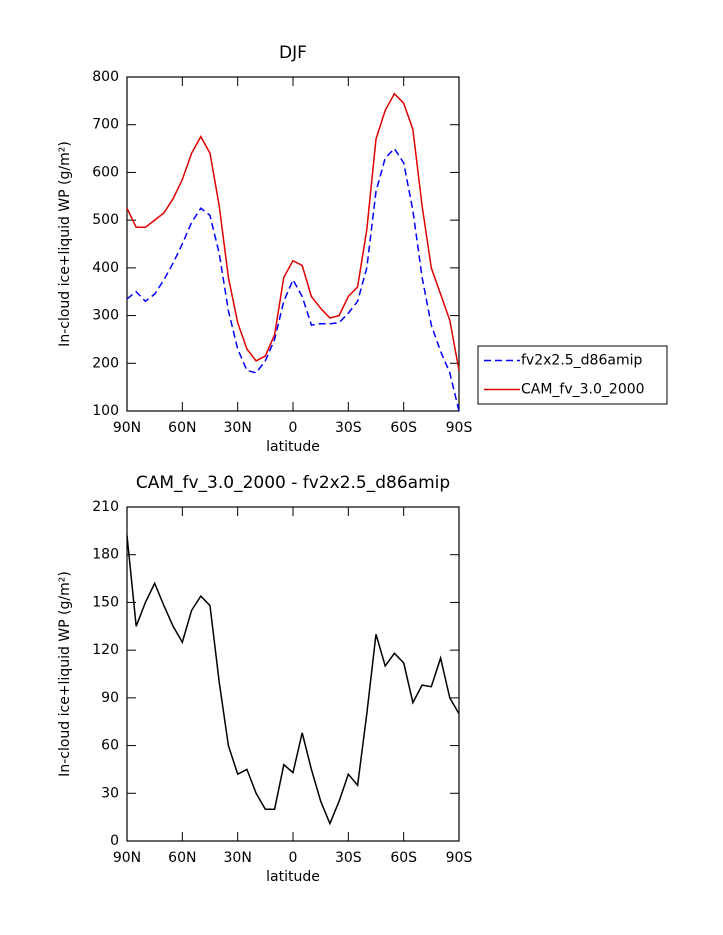 This screenshot has height=935, width=723. Describe the element at coordinates (110, 698) in the screenshot. I see `y-tick-label: 90` at that location.